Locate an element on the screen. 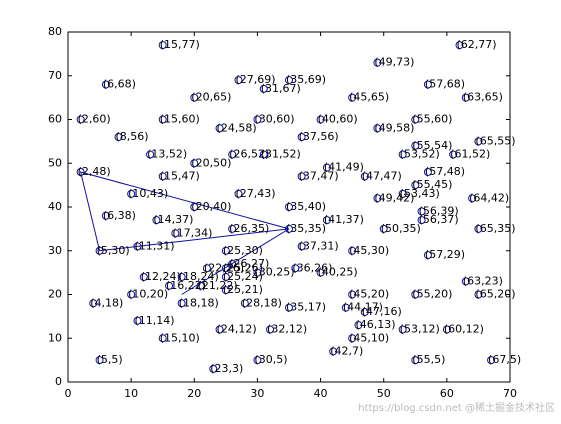 This screenshot has height=424, width=561. point-label: (55,20) is located at coordinates (432, 294).